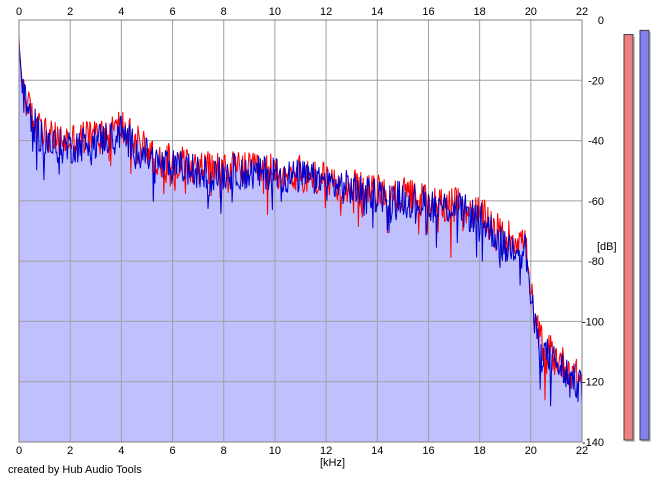 The width and height of the screenshot is (664, 482). I want to click on y-tick-label: 0, so click(601, 21).